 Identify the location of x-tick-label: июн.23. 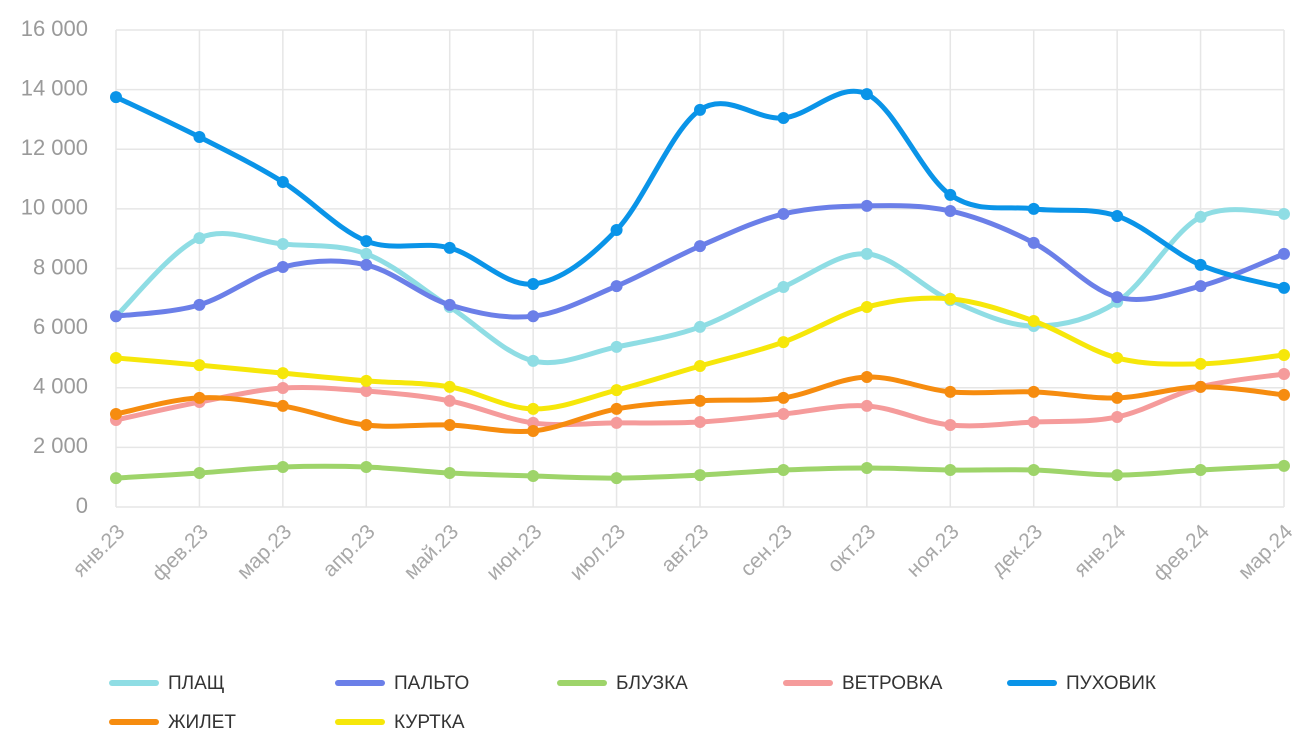
(514, 552).